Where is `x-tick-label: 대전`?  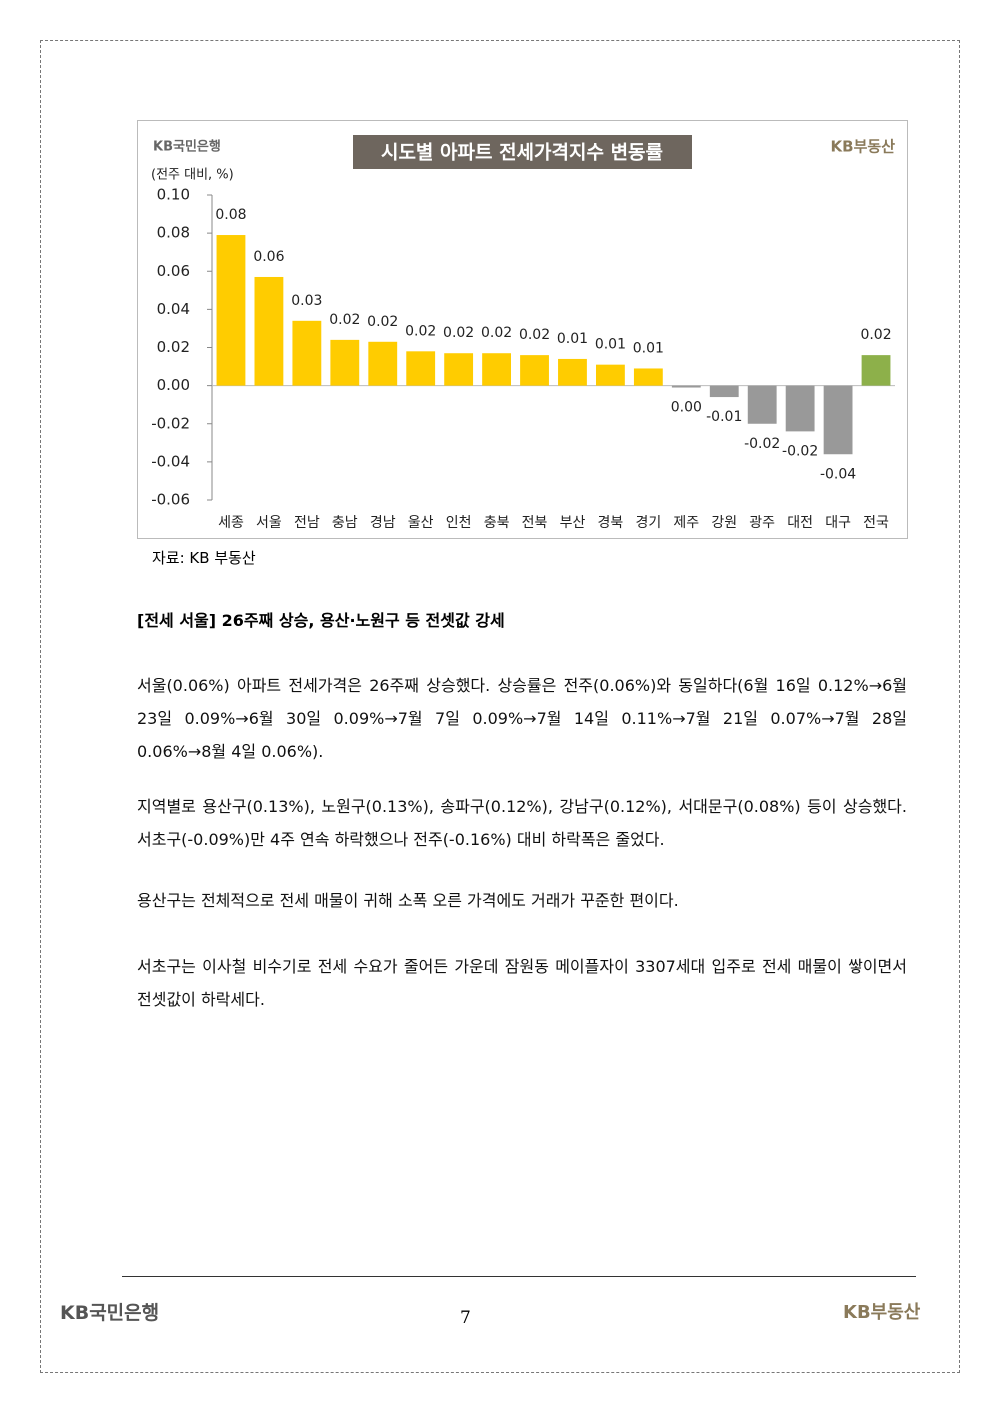
x-tick-label: 대전 is located at coordinates (800, 523).